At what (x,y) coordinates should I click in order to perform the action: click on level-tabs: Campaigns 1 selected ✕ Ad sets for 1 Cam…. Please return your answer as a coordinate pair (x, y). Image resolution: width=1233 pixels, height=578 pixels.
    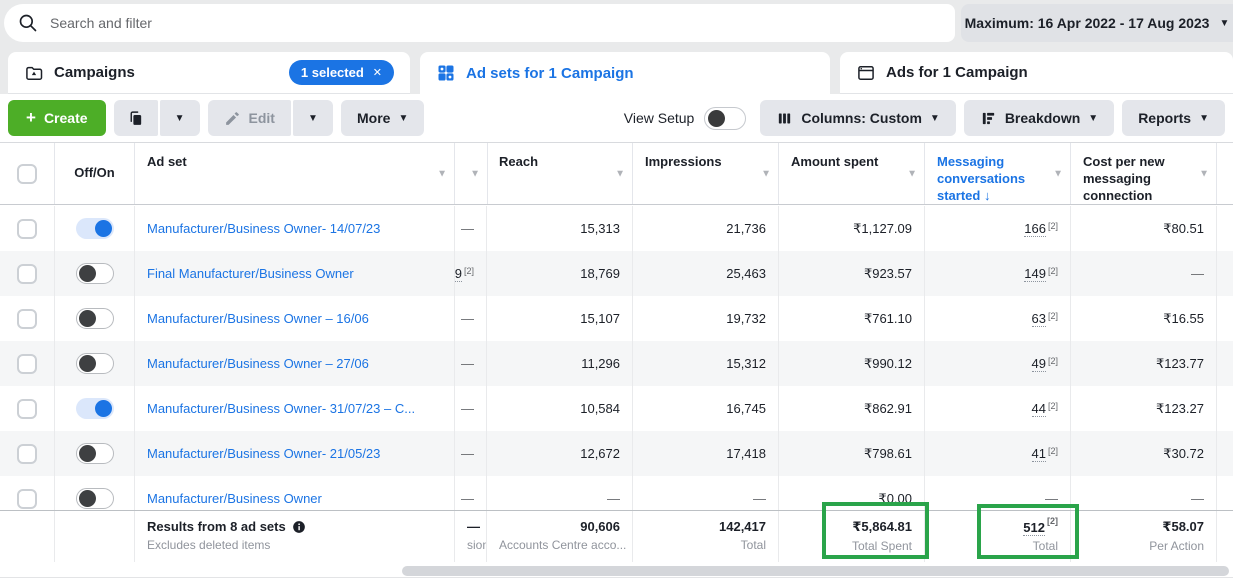
    Looking at the image, I should click on (616, 70).